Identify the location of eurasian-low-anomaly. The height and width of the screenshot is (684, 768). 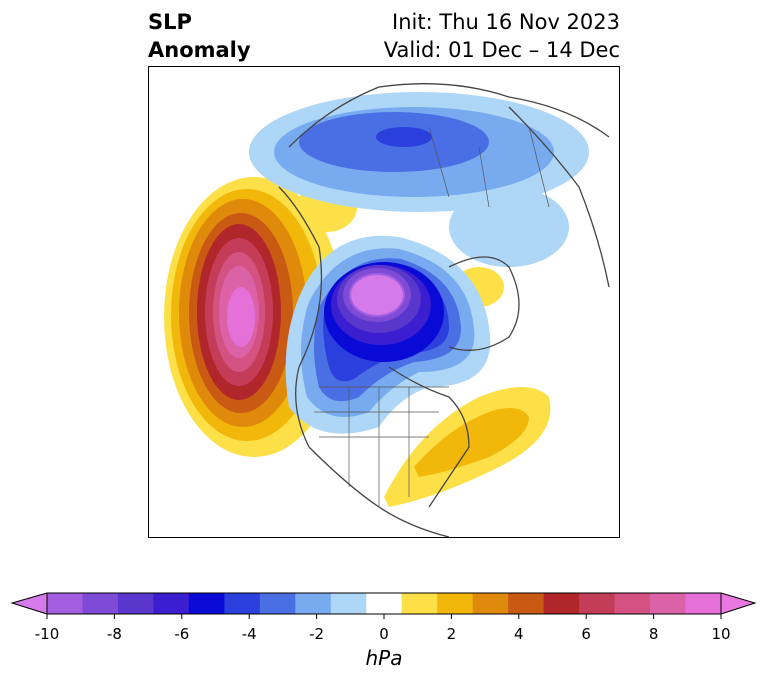
(419, 179).